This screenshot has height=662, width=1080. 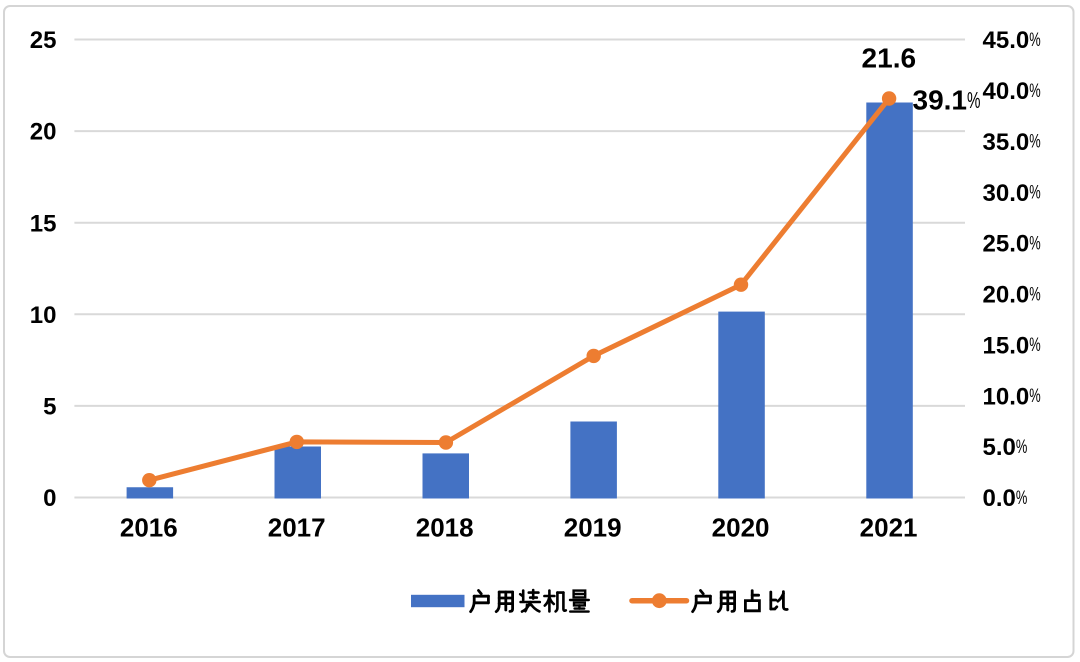 What do you see at coordinates (1006, 345) in the screenshot?
I see `svg-text: 15.0` at bounding box center [1006, 345].